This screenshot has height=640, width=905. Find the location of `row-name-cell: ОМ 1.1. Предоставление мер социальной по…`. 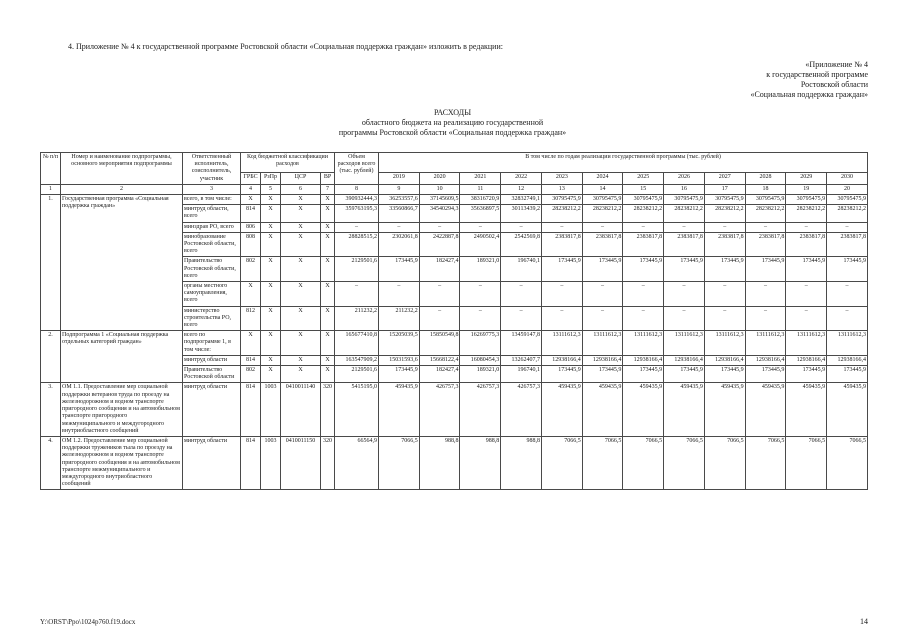

row-name-cell: ОМ 1.1. Предоставление мер социальной по… is located at coordinates (121, 409).